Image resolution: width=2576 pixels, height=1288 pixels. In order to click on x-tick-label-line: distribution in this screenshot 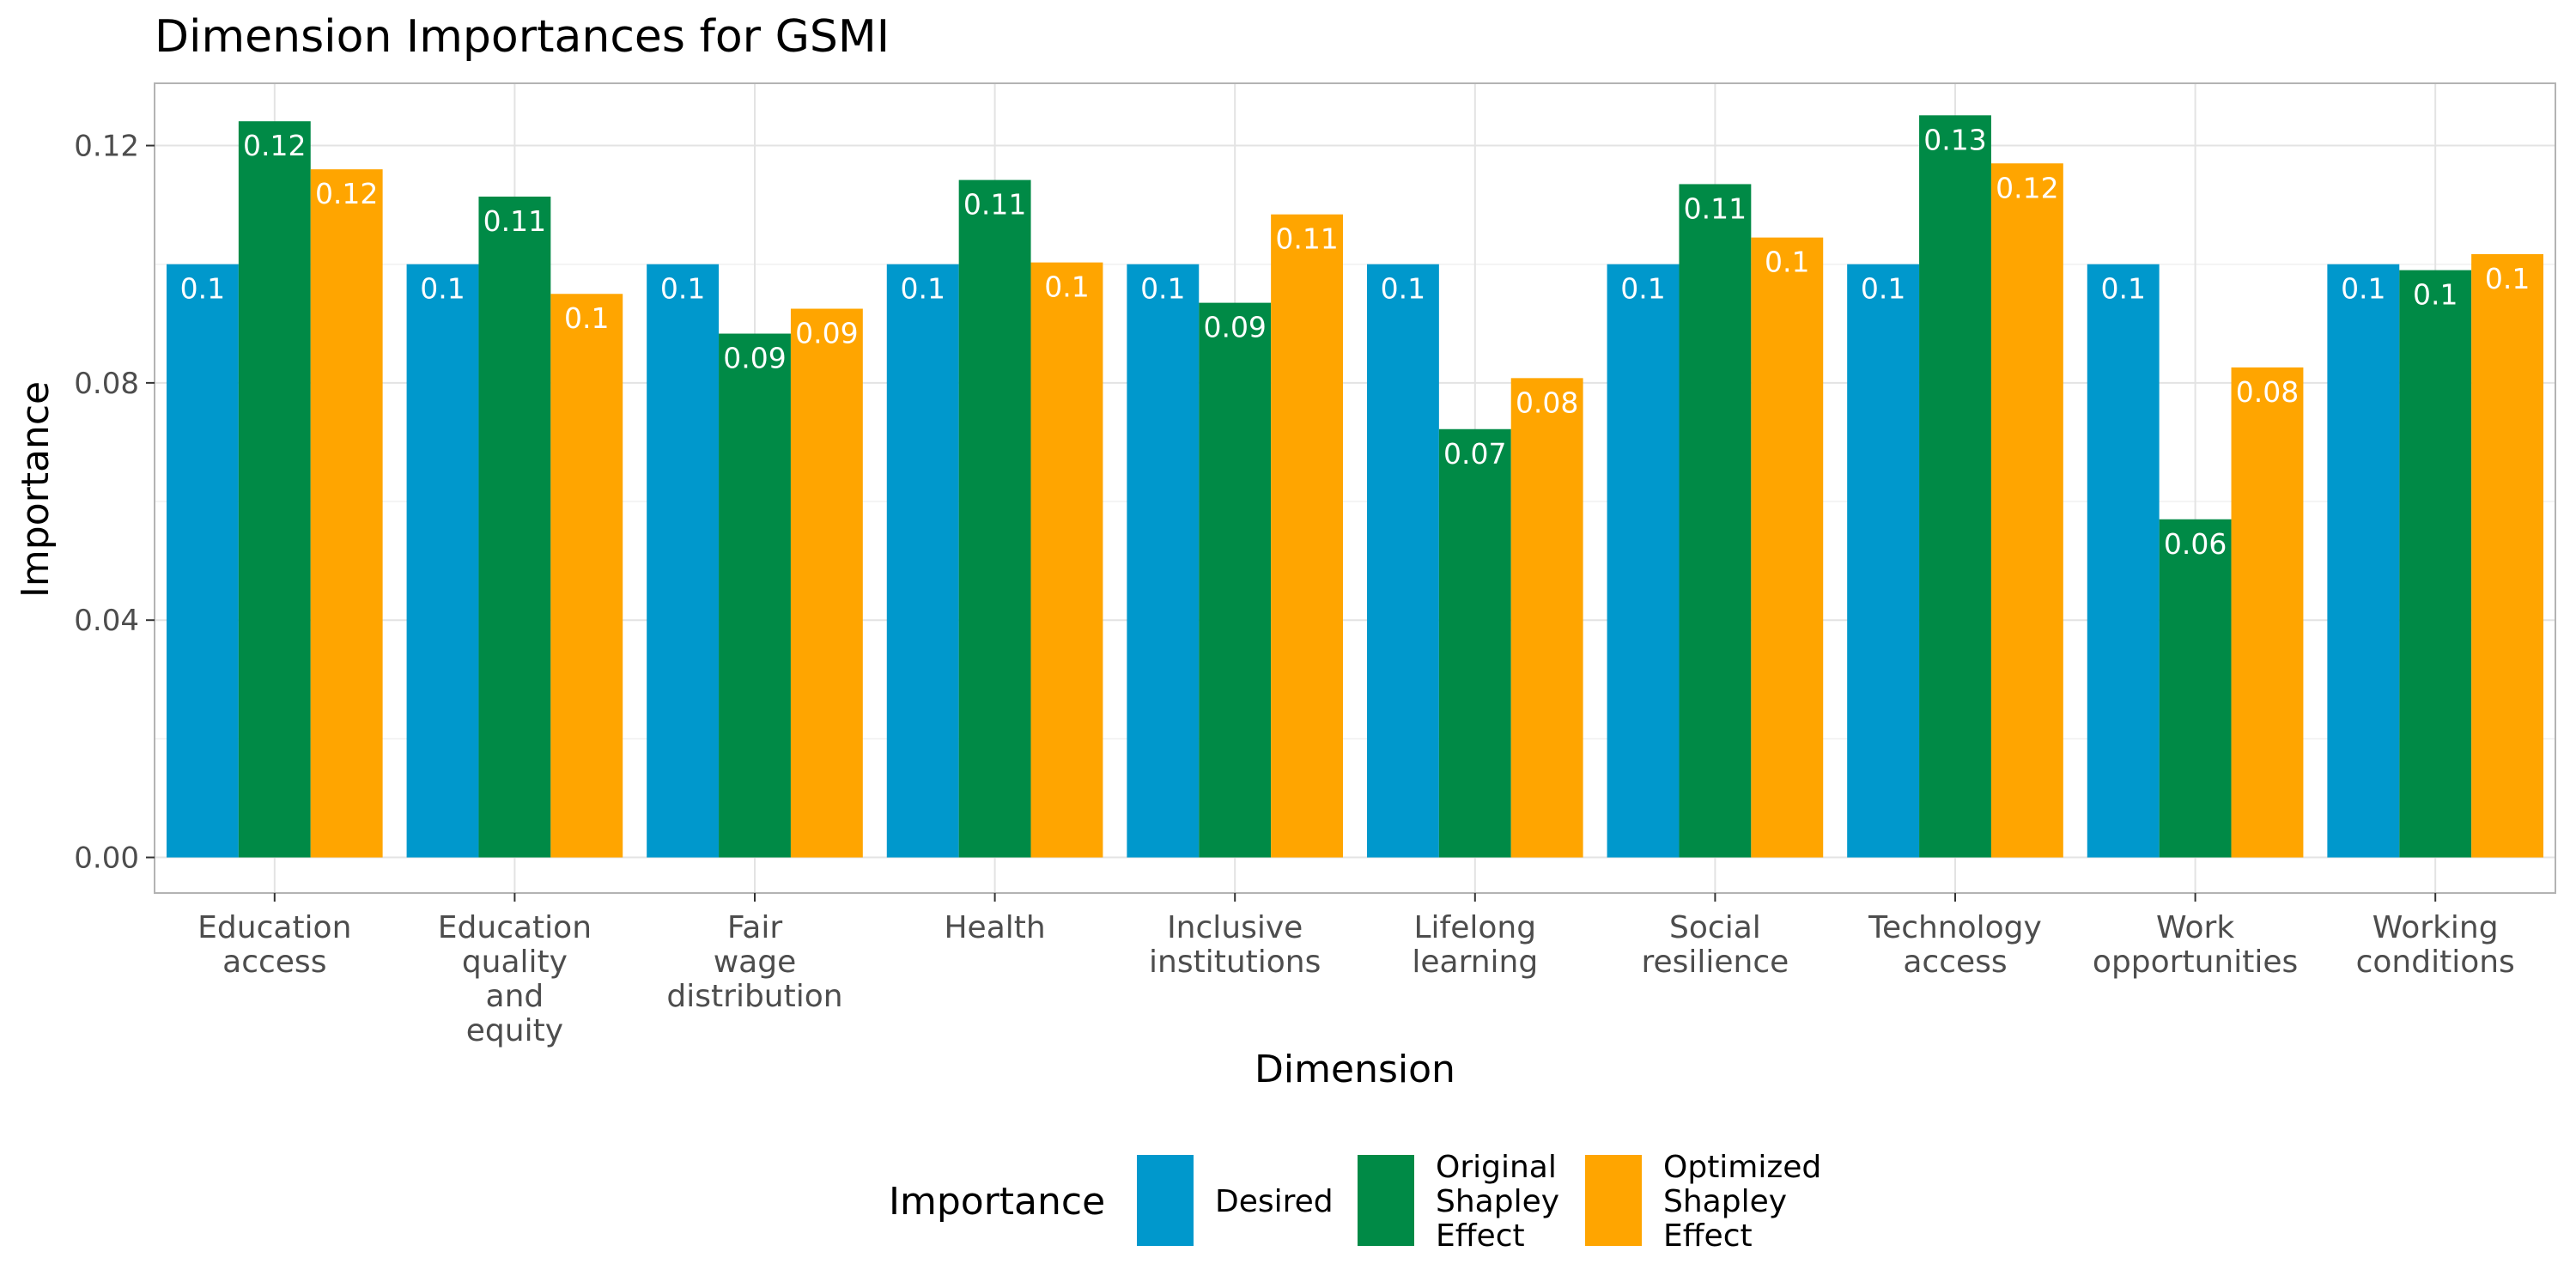, I will do `click(754, 996)`.